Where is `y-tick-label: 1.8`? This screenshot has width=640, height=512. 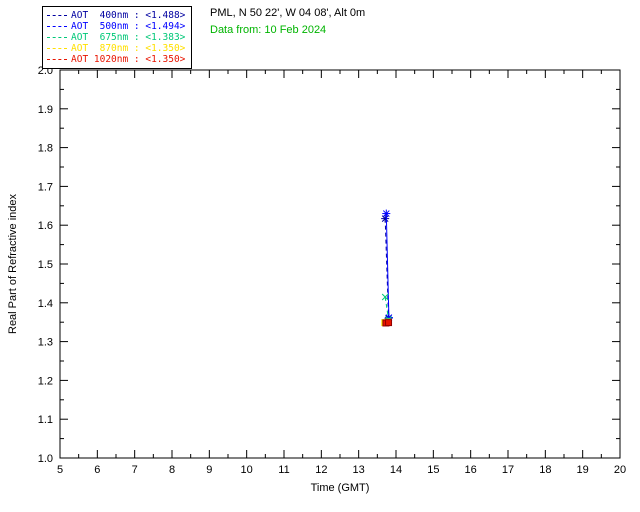 y-tick-label: 1.8 is located at coordinates (45, 149).